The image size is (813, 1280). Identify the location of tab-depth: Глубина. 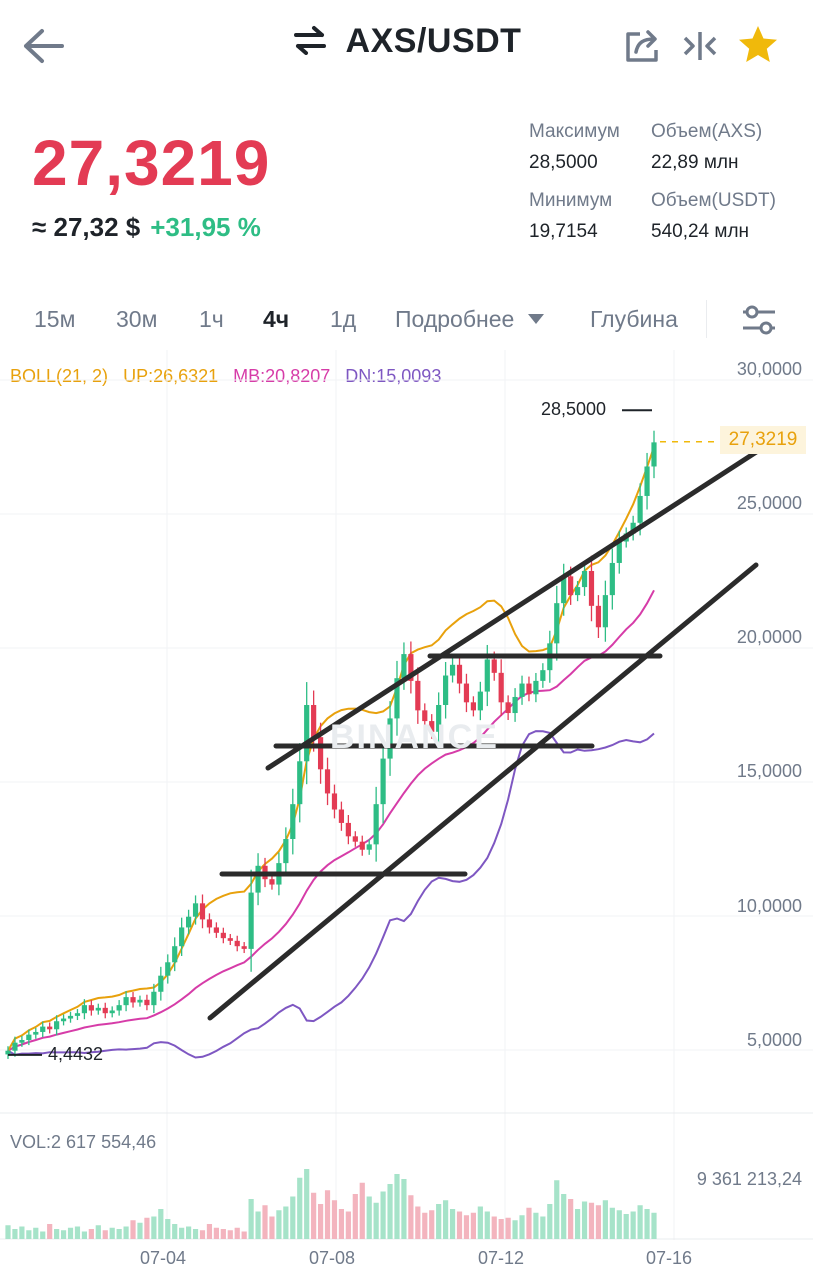
(634, 319).